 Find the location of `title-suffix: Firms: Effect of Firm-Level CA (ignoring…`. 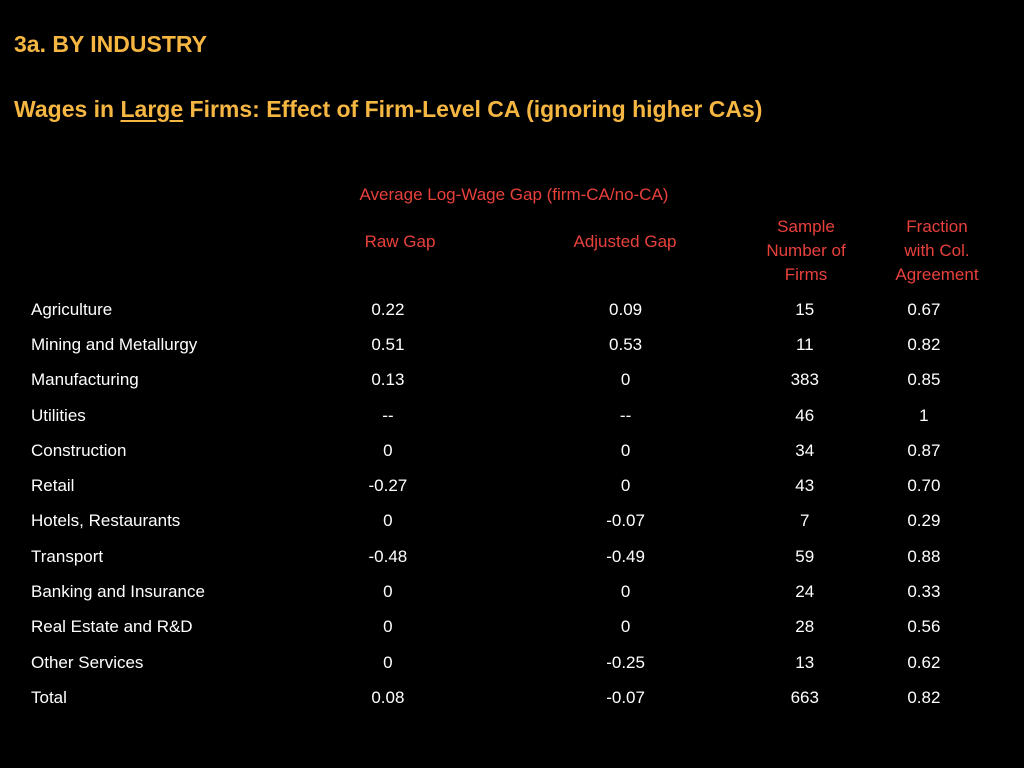

title-suffix: Firms: Effect of Firm-Level CA (ignoring… is located at coordinates (473, 109).